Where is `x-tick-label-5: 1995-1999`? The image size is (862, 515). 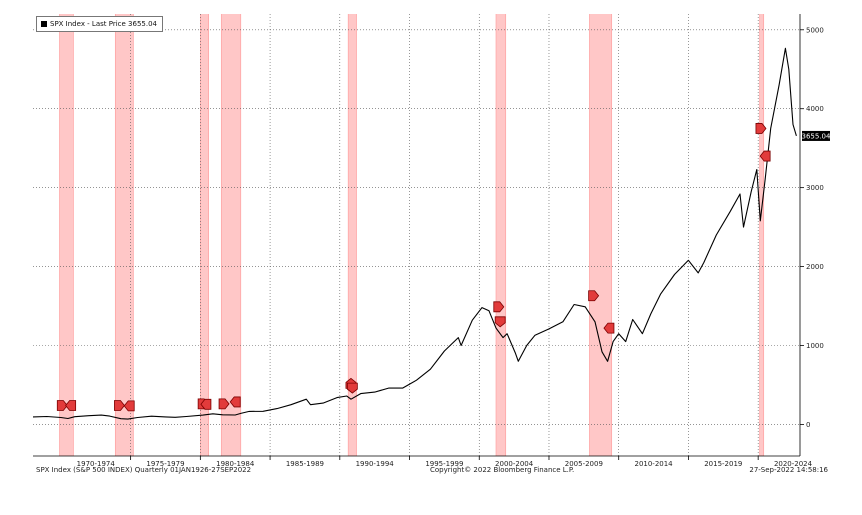
x-tick-label-5: 1995-1999 is located at coordinates (444, 464).